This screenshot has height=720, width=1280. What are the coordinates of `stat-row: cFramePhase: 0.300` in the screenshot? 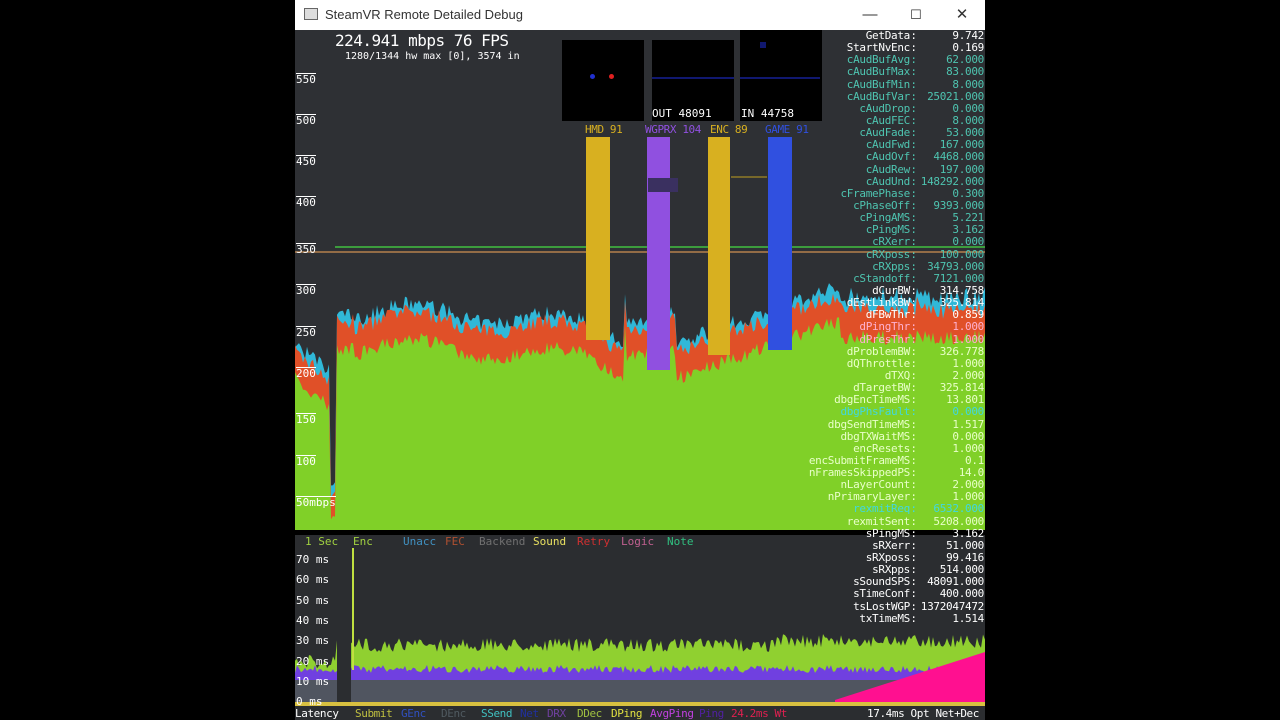 It's located at (890, 193).